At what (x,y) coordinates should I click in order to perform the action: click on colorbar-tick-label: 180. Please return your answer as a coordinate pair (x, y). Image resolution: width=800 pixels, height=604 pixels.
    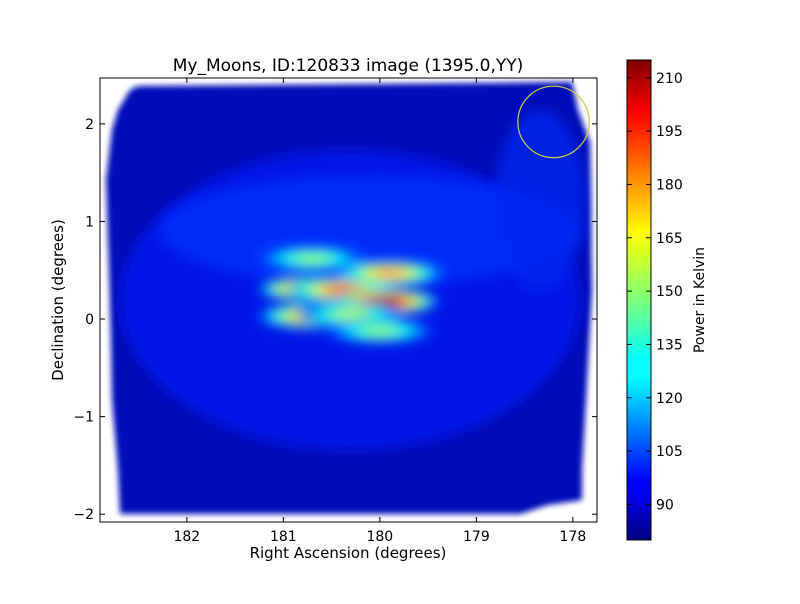
    Looking at the image, I should click on (669, 185).